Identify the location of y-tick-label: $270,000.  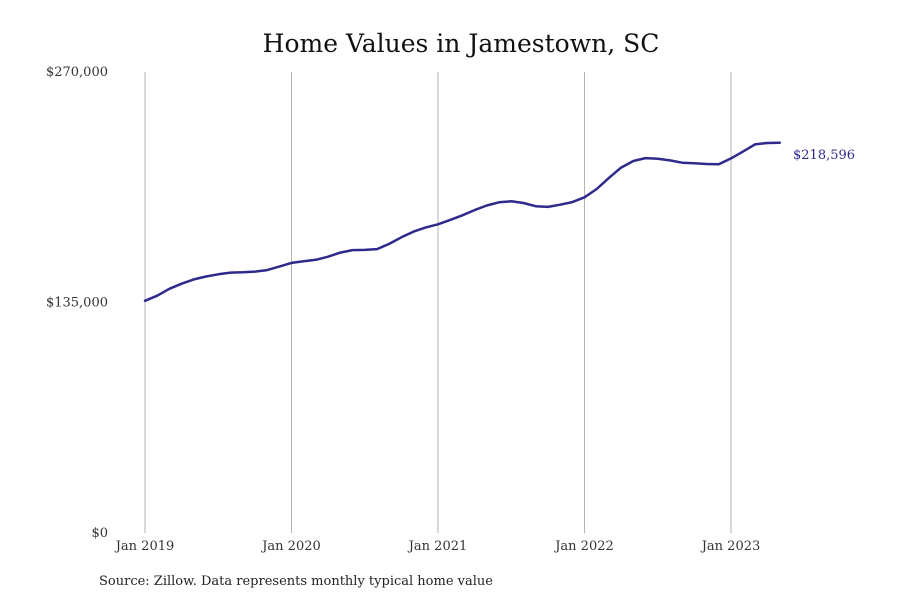
(77, 72).